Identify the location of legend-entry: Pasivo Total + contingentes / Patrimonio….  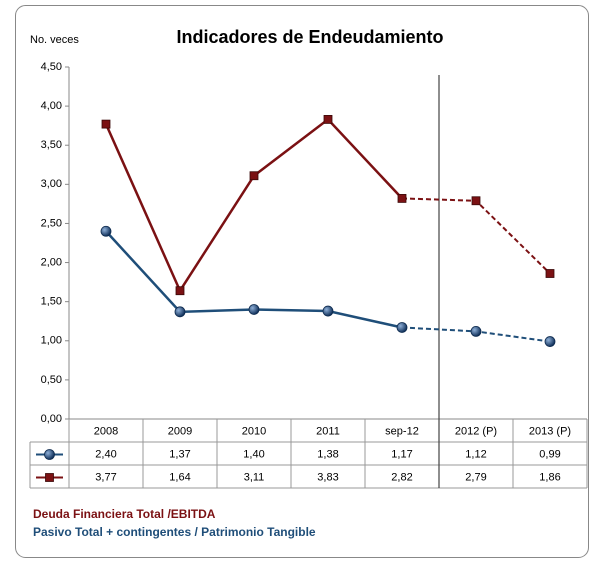
(174, 532).